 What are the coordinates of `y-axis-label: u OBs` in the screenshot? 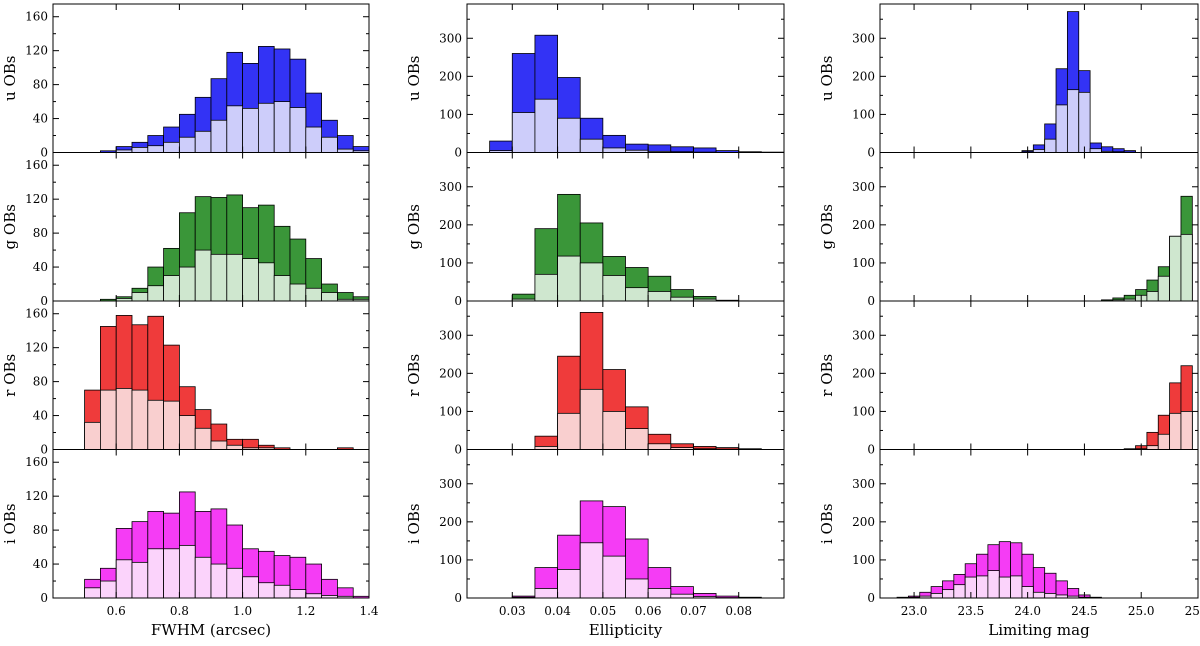 It's located at (414, 78).